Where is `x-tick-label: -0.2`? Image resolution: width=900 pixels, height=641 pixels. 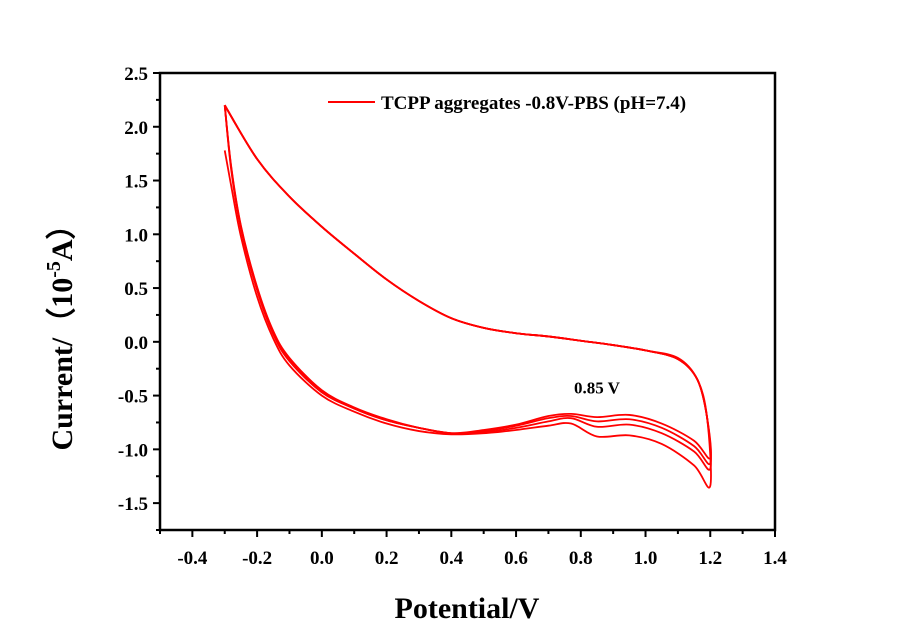
x-tick-label: -0.2 is located at coordinates (257, 558).